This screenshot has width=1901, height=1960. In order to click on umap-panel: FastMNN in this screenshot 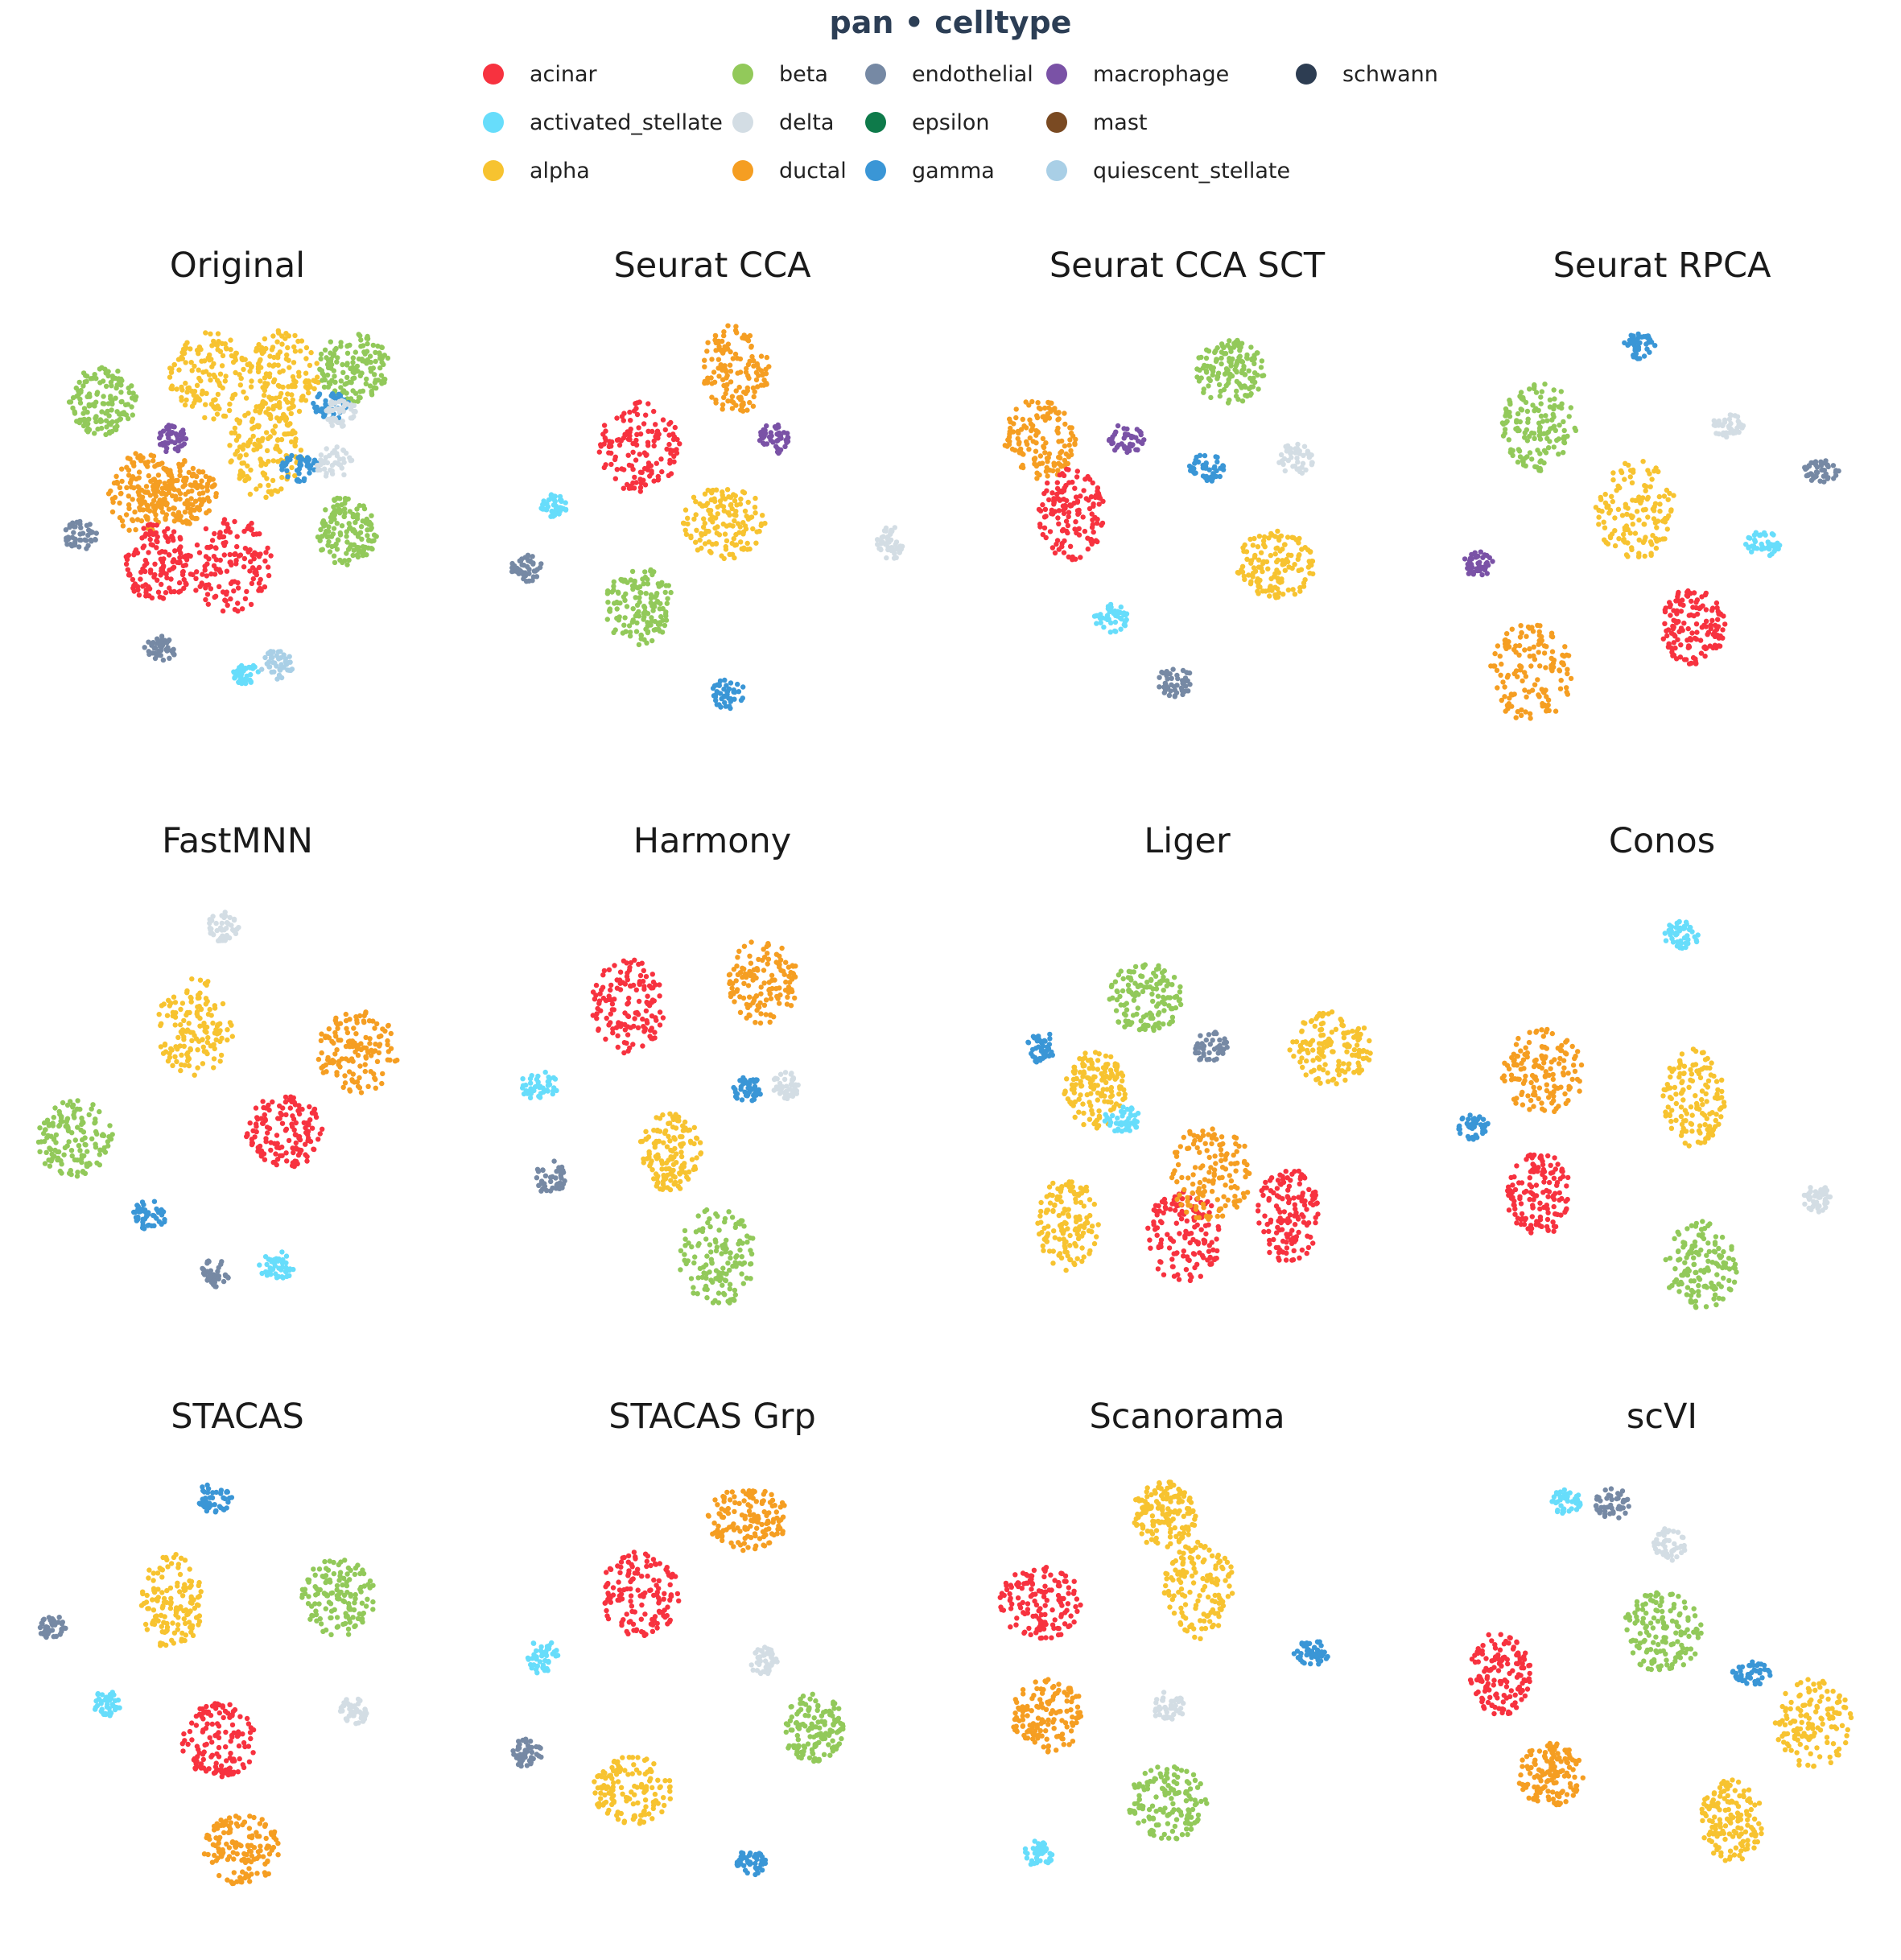, I will do `click(237, 1102)`.